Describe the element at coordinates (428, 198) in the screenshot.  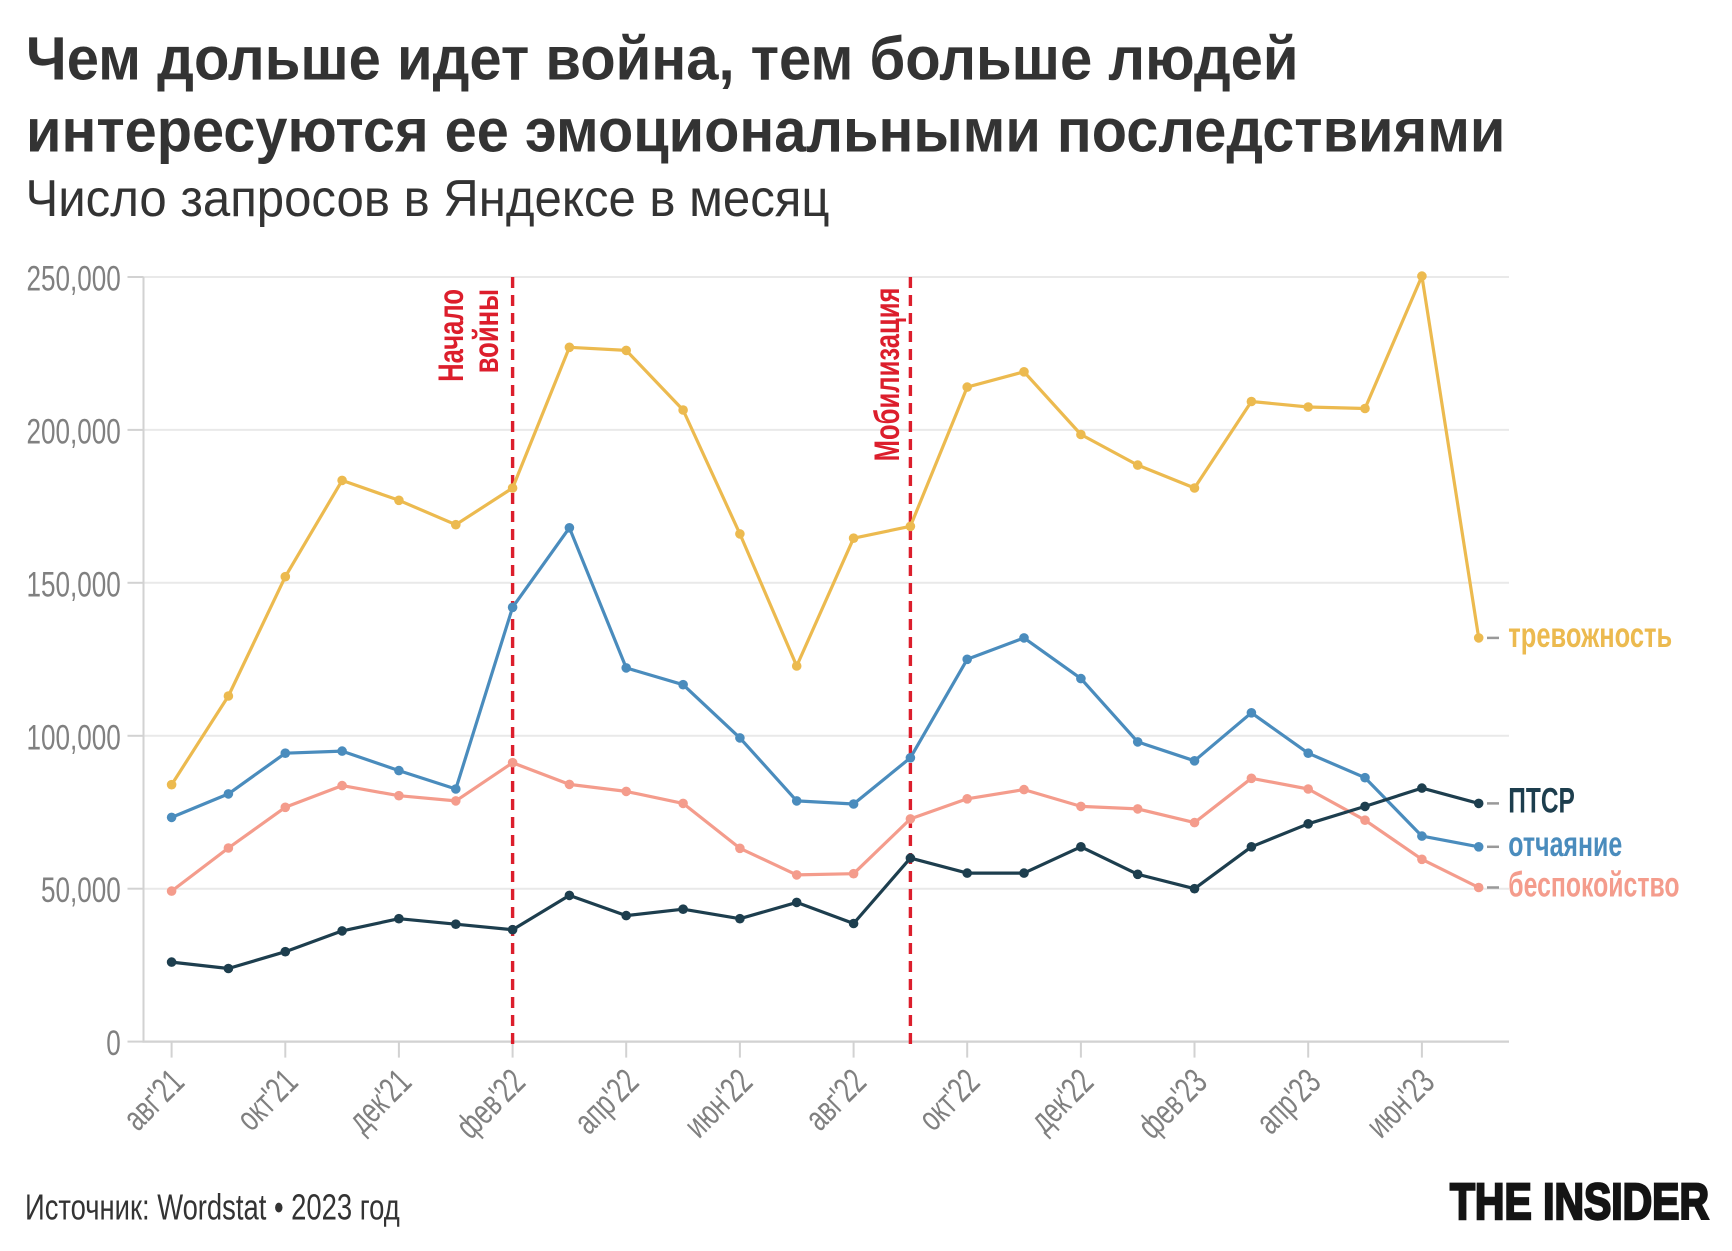
I see `svg-text:Число запросов в Яндексе в мес: Число запросов в Яндексе в месяц` at that location.